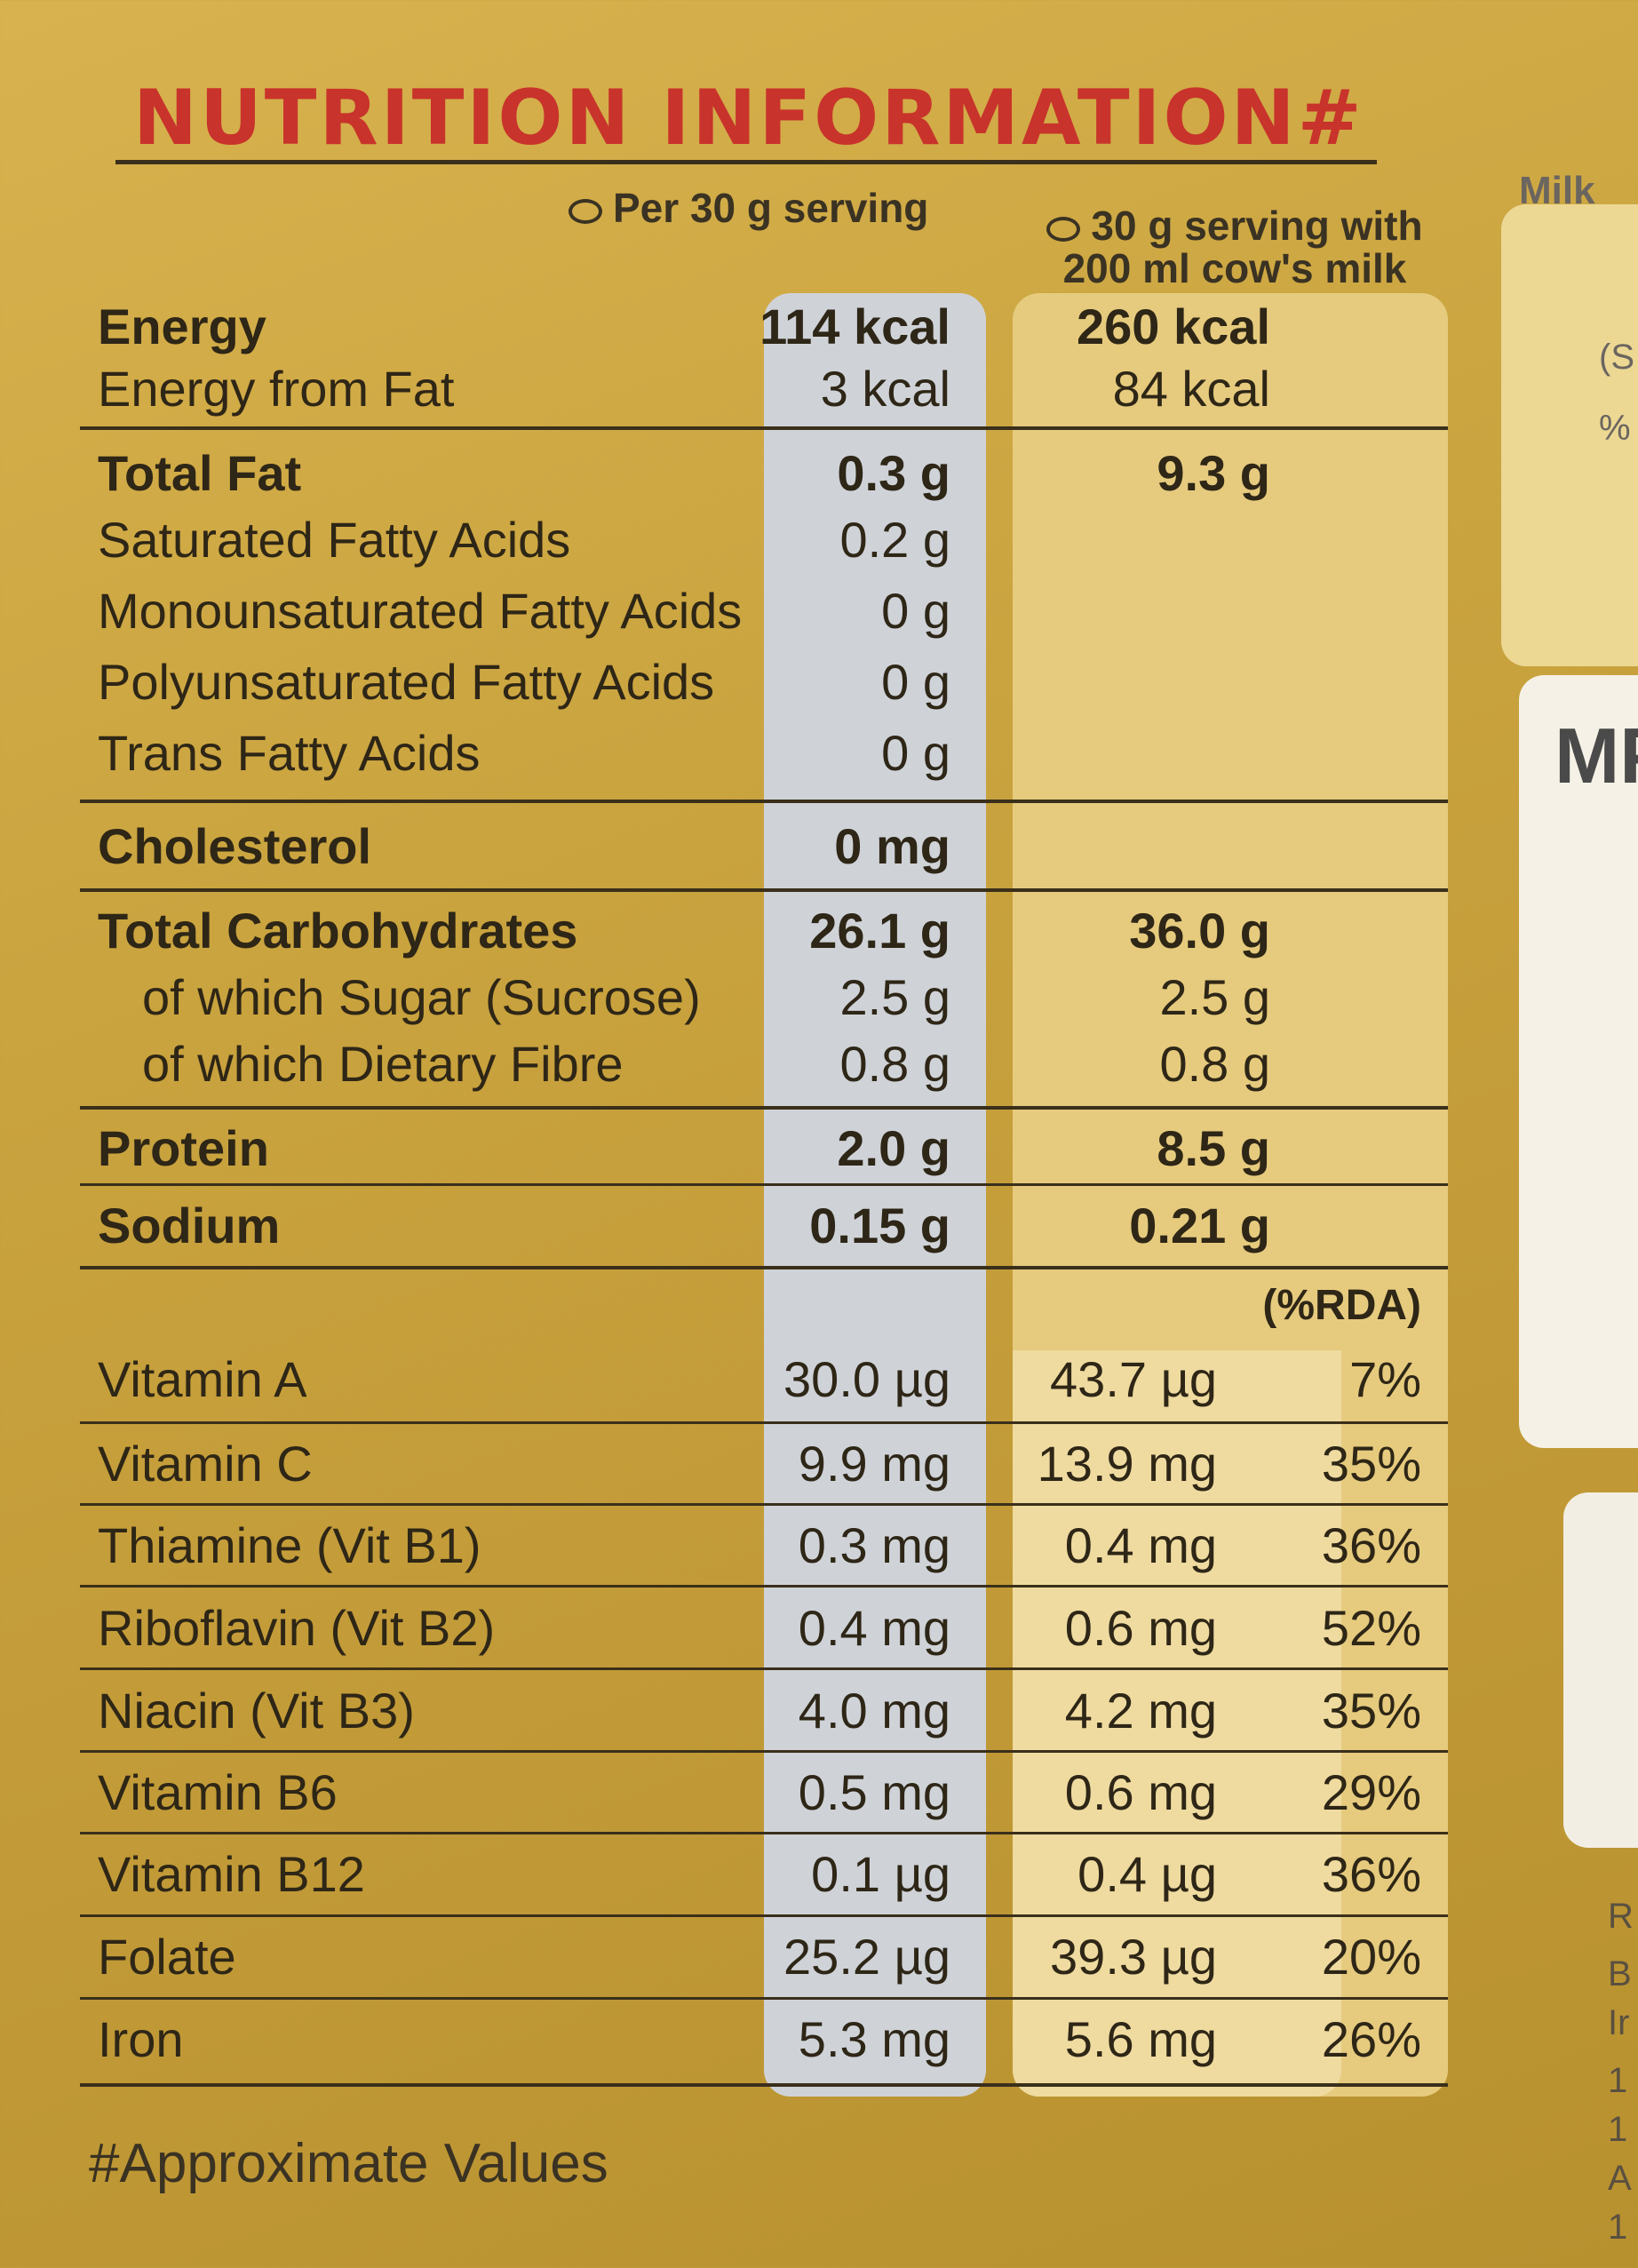  I want to click on column-header-per-serving: Per 30 g serving, so click(748, 208).